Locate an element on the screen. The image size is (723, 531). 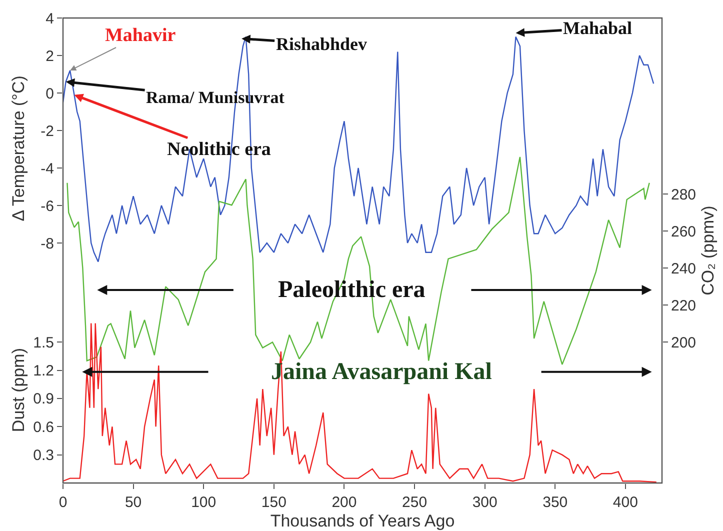
y-tick-label: 2 is located at coordinates (50, 56).